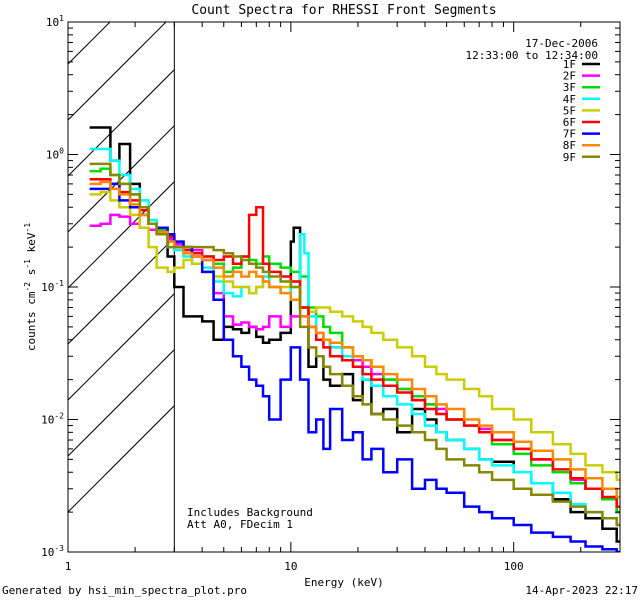  What do you see at coordinates (569, 134) in the screenshot?
I see `legend-label-7F: 7F` at bounding box center [569, 134].